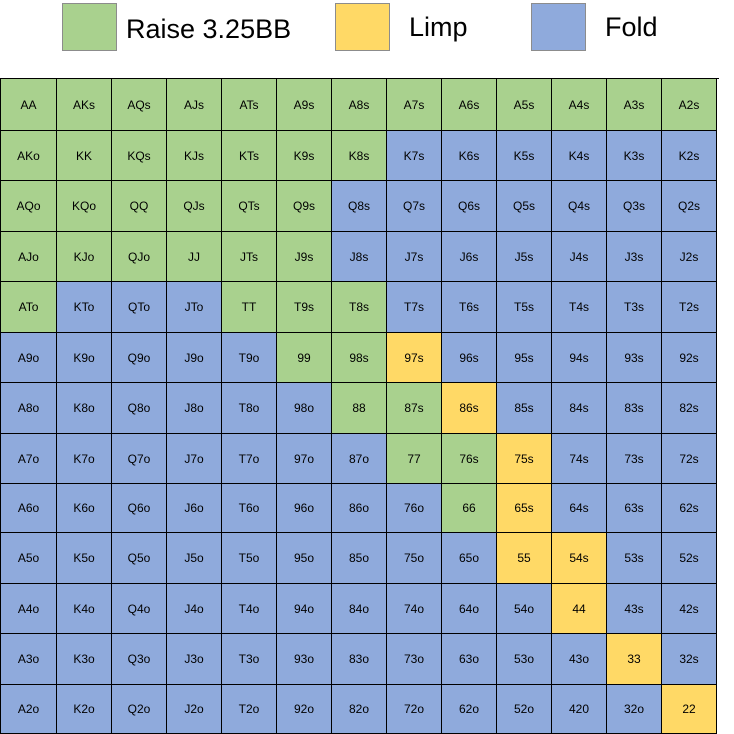 The image size is (734, 734). What do you see at coordinates (524, 558) in the screenshot?
I see `hand-cell-limp: 55` at bounding box center [524, 558].